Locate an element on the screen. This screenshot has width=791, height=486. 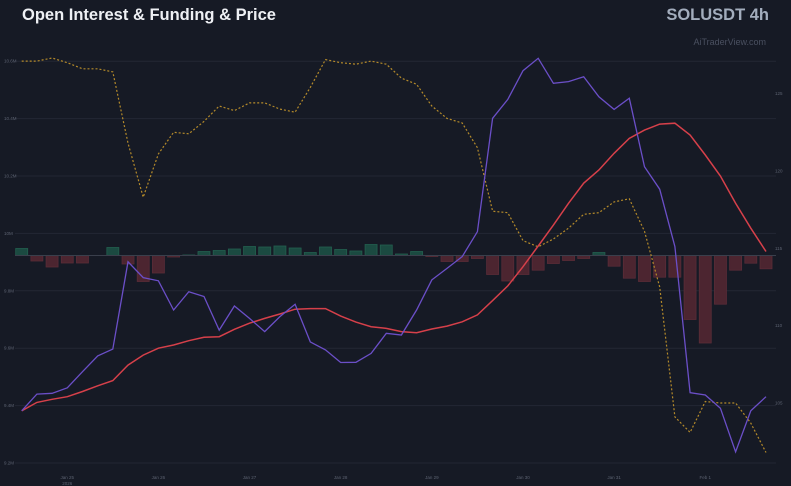
x-axis-tick: Jan 26 is located at coordinates (159, 477).